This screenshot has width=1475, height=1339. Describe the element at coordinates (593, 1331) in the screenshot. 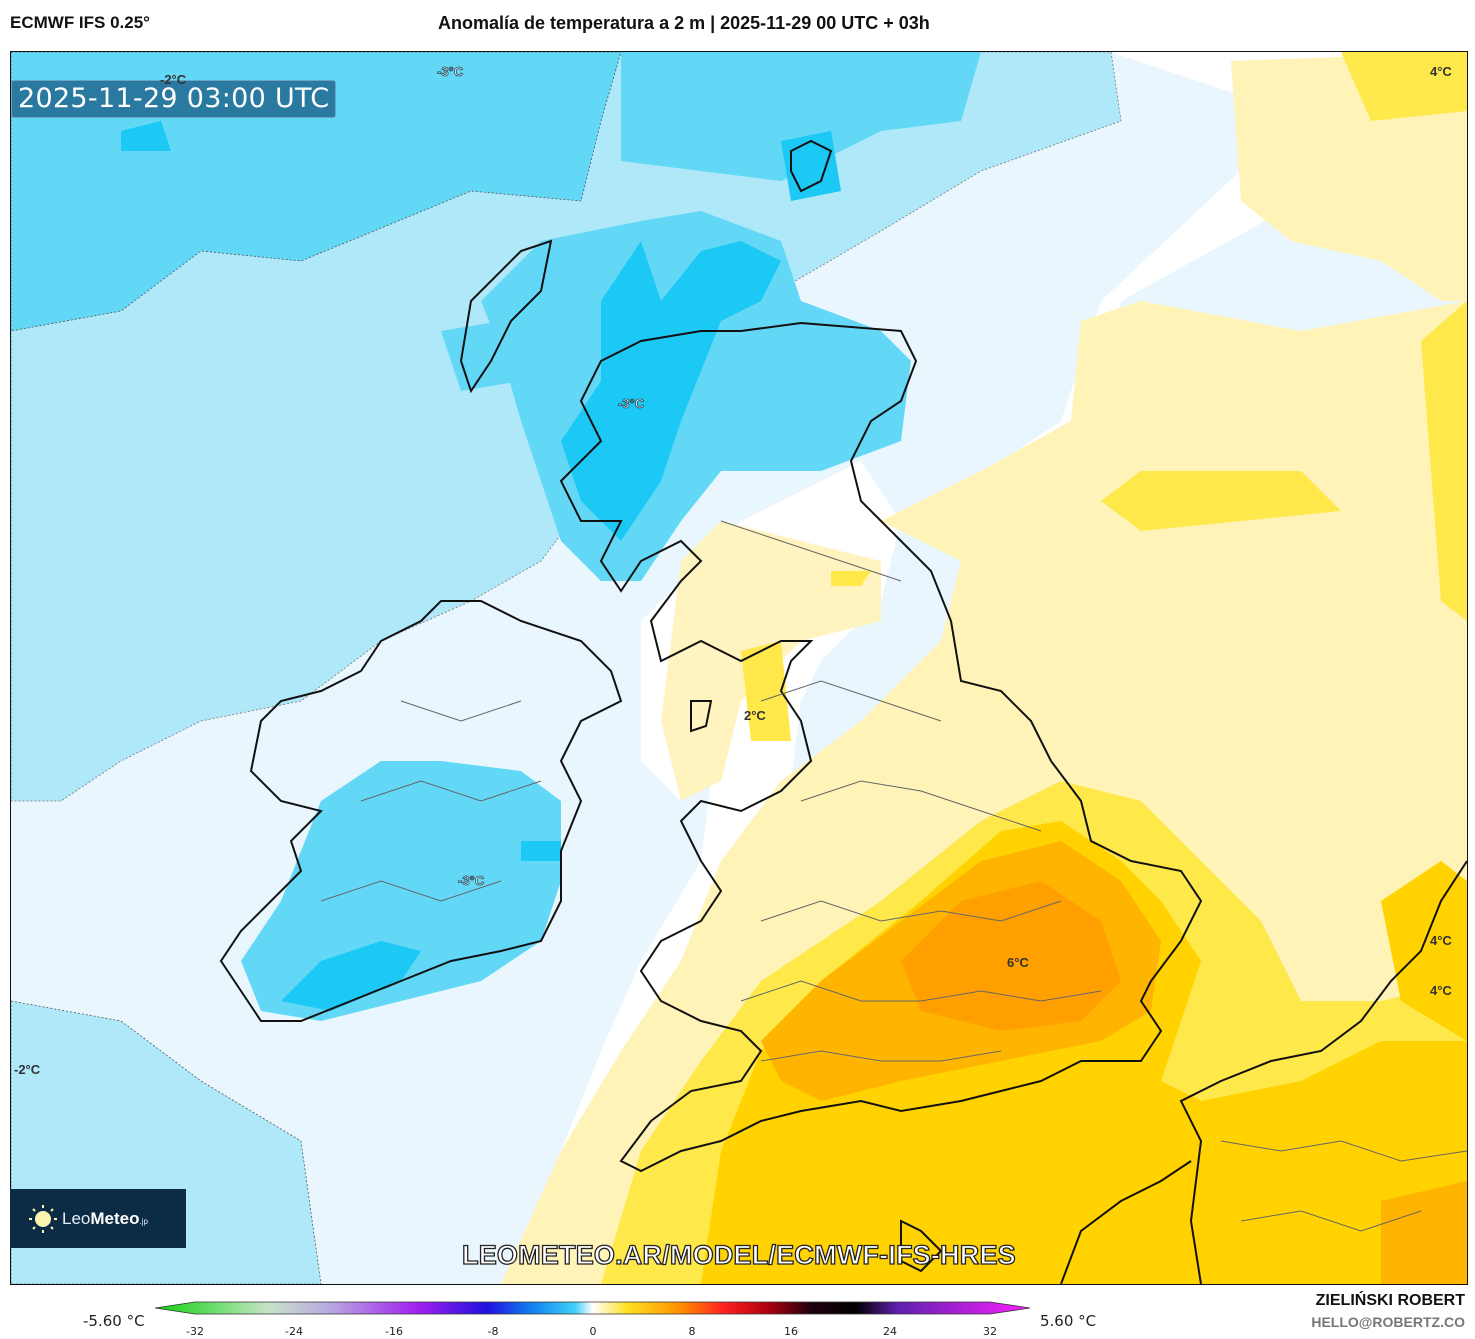

I see `colorbar-tick: 0` at that location.